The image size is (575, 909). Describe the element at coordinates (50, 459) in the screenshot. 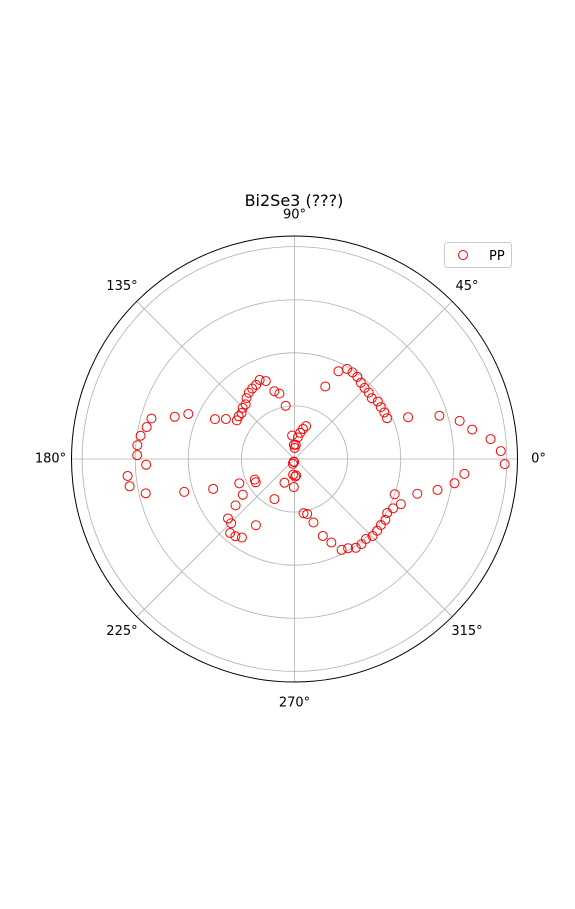

I see `angle-tick-label-180: 180°` at that location.